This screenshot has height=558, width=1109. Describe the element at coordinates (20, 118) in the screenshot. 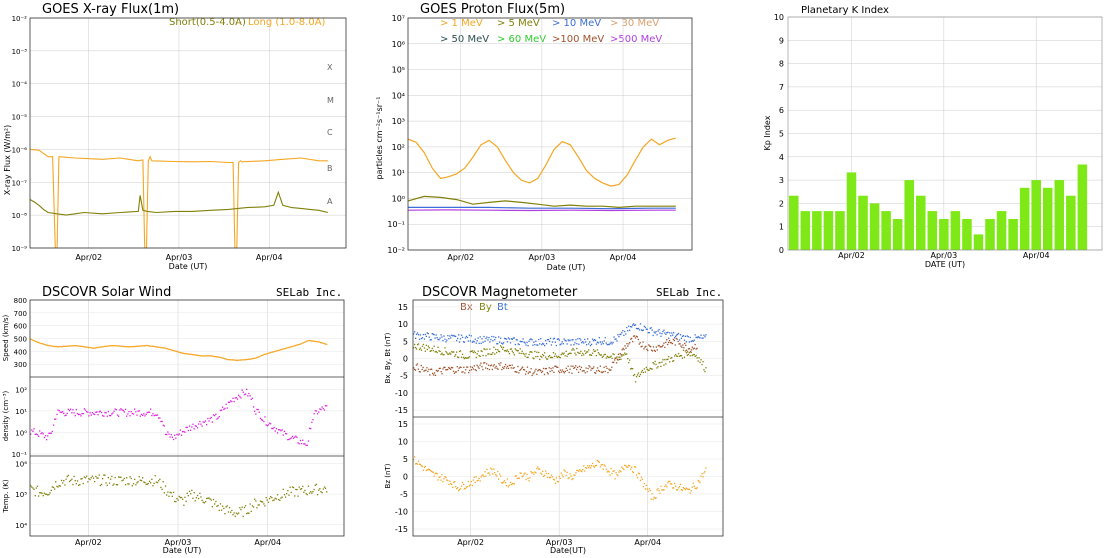

I see `y-tick-label: 10⁻⁵` at that location.